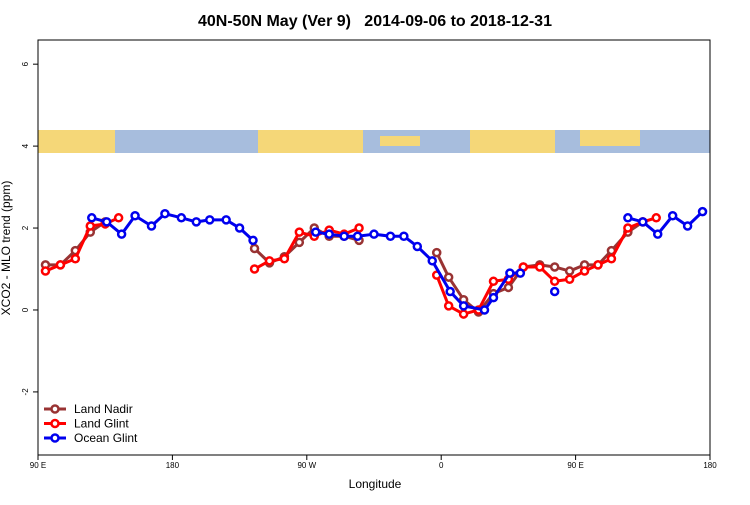 This screenshot has width=750, height=505. What do you see at coordinates (101, 424) in the screenshot?
I see `legend-label: Land Glint` at bounding box center [101, 424].